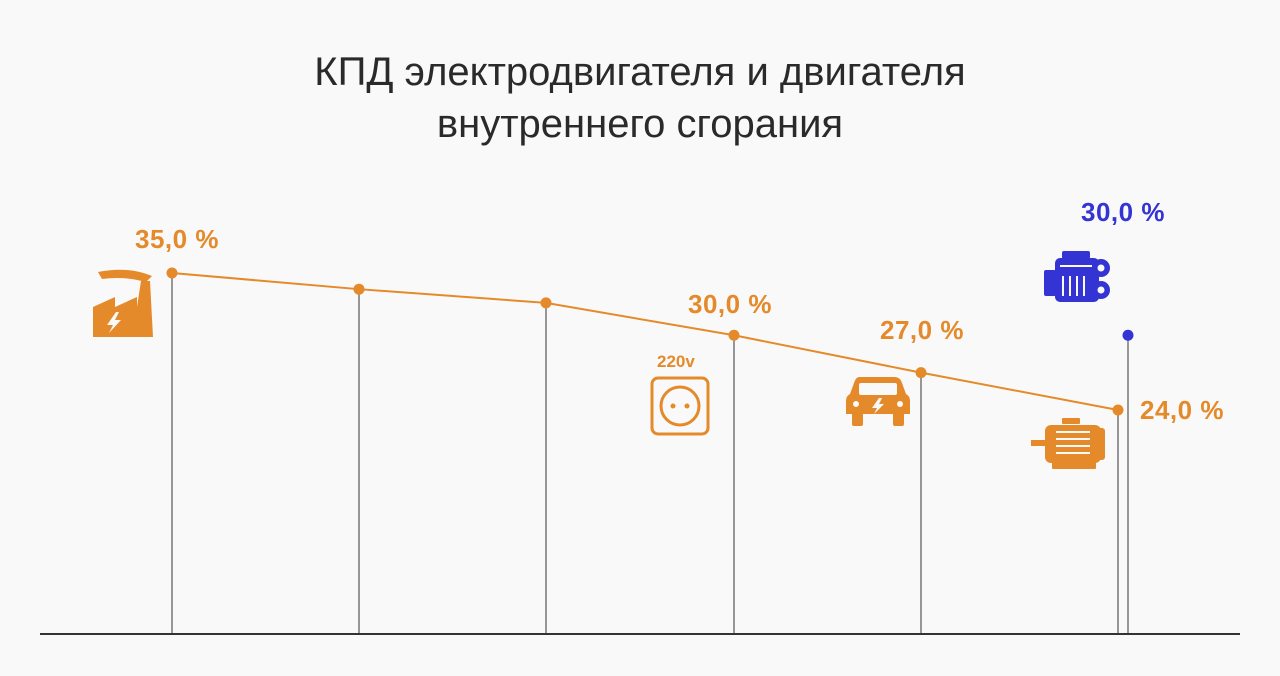  I want to click on chart-title-line-2: внутреннего сгорания, so click(640, 124).